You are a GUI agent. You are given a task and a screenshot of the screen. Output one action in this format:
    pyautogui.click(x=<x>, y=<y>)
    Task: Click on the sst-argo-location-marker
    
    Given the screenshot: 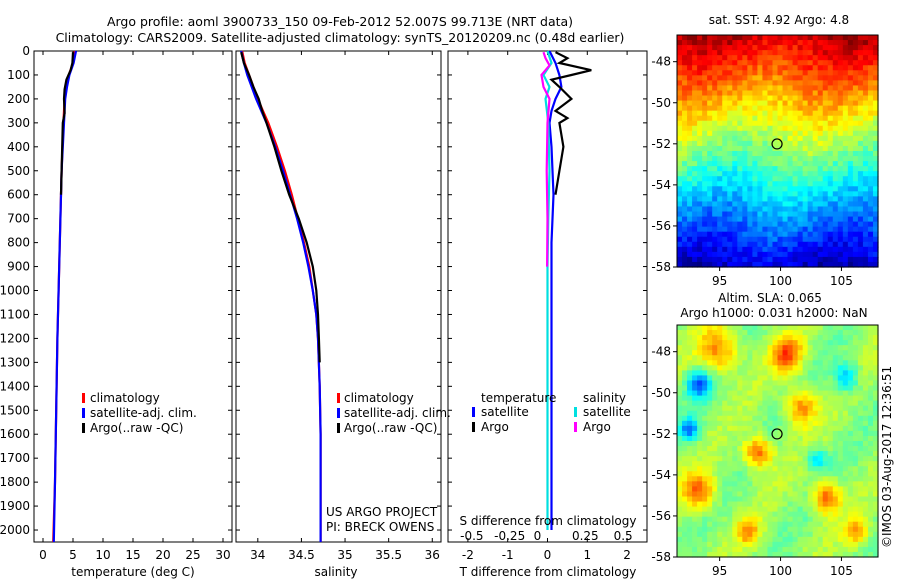 What is the action you would take?
    pyautogui.click(x=777, y=144)
    